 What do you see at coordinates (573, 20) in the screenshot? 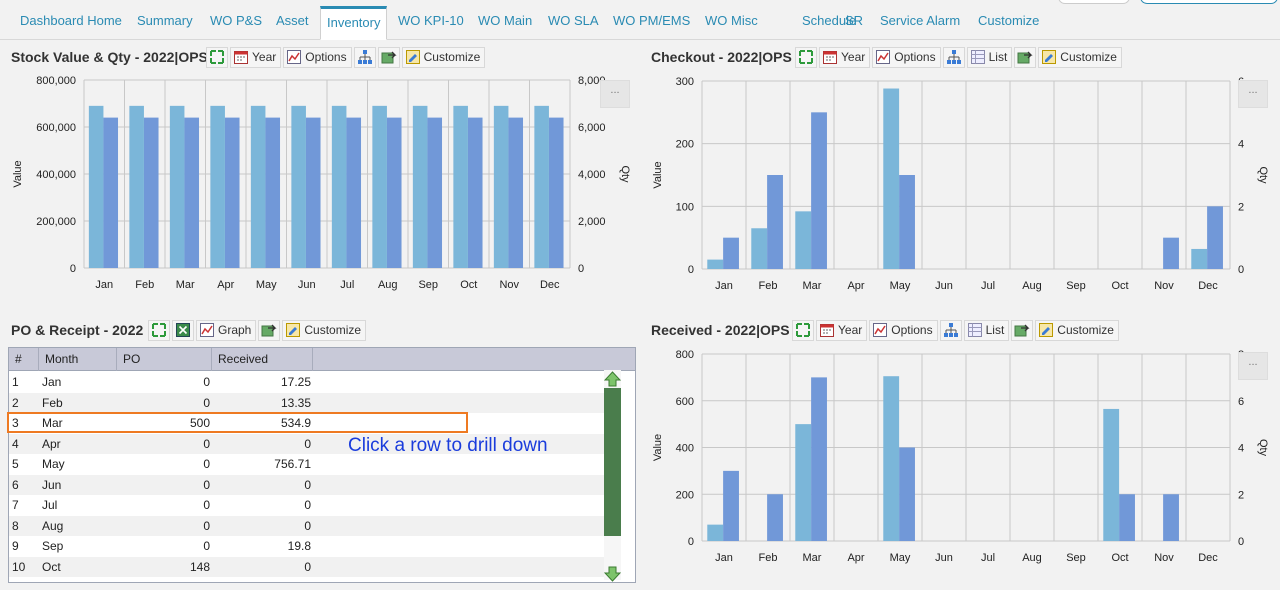
I see `tab-wo-sla: WO SLA` at bounding box center [573, 20].